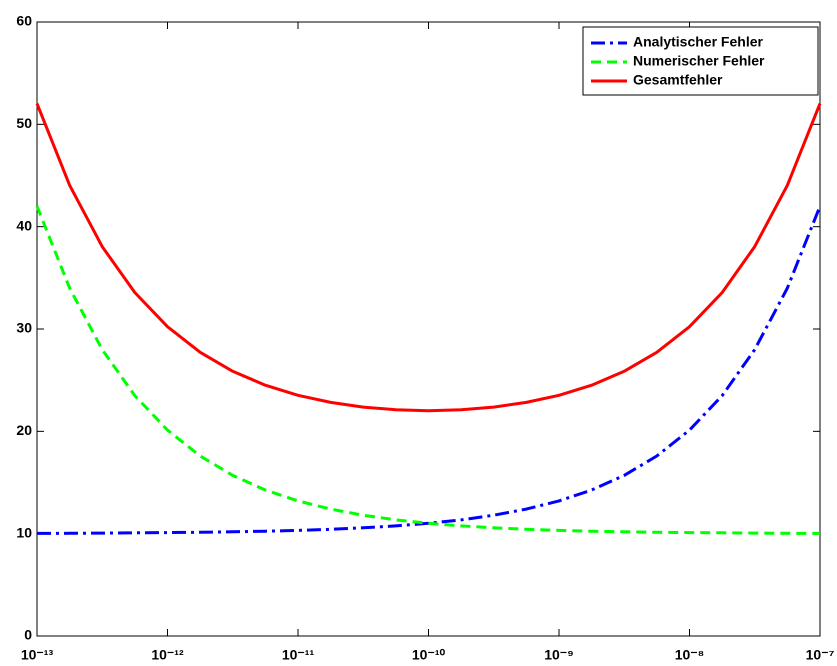  What do you see at coordinates (678, 80) in the screenshot?
I see `legend-label: Gesamtfehler` at bounding box center [678, 80].